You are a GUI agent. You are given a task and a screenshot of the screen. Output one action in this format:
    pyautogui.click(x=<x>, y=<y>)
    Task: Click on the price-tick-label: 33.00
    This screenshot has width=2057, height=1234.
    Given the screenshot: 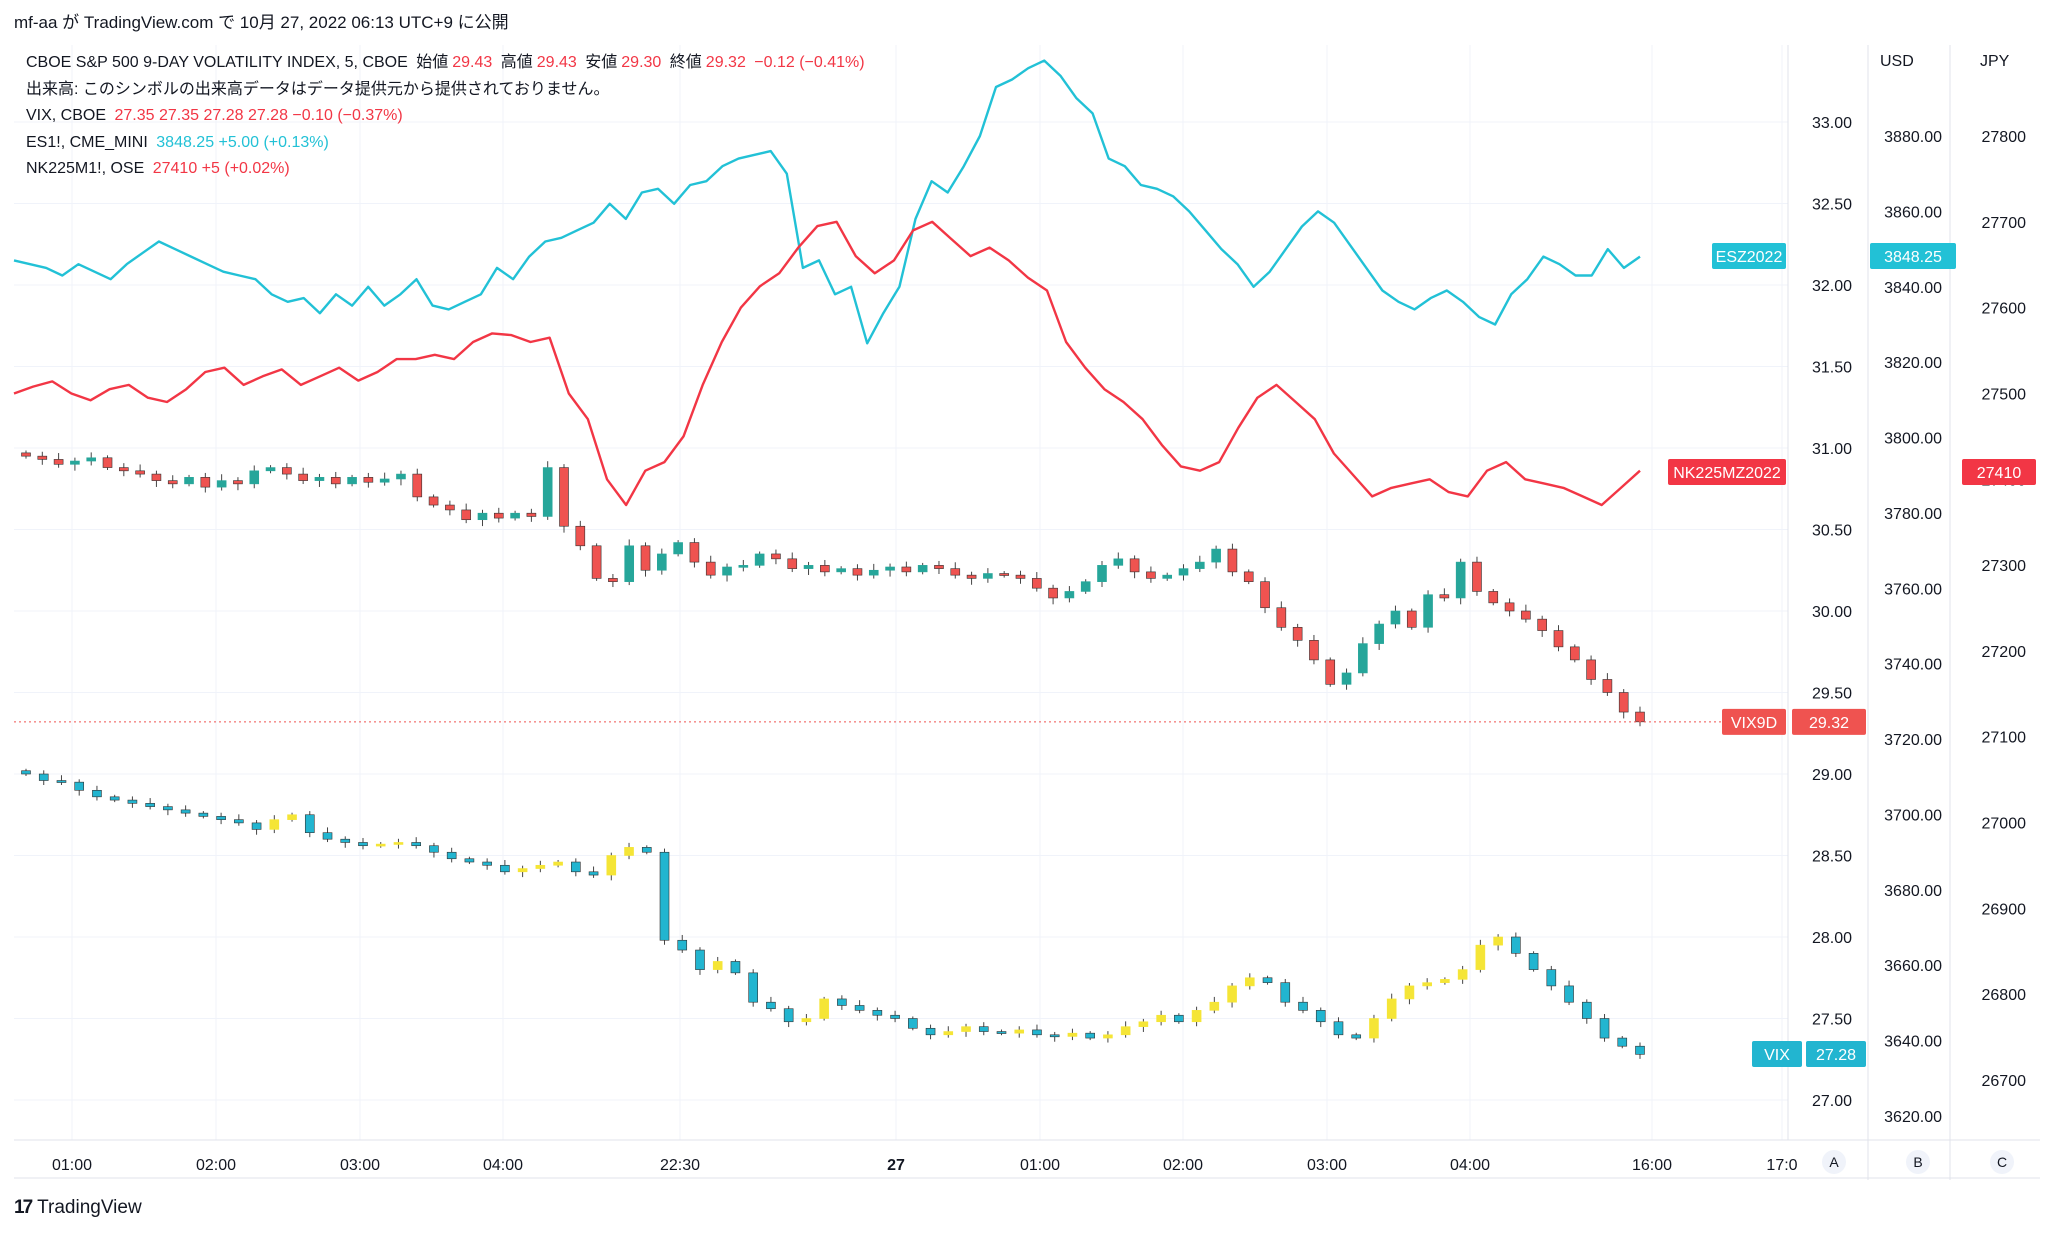 What is the action you would take?
    pyautogui.click(x=1832, y=123)
    